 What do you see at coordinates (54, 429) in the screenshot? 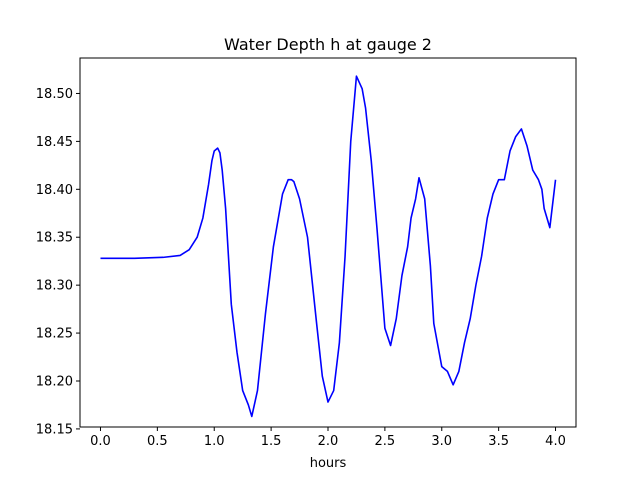
I see `y-tick-label: 18.15` at bounding box center [54, 429].